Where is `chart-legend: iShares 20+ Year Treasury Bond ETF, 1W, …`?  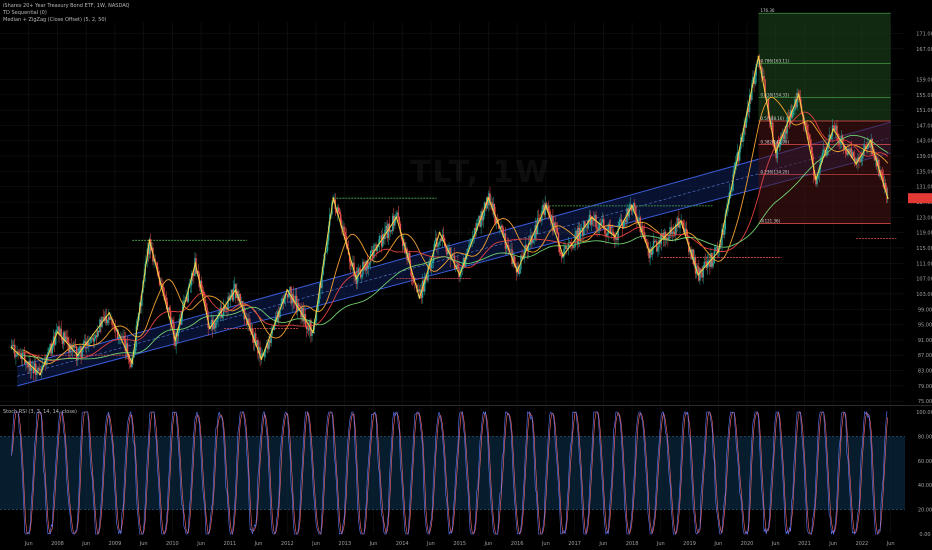 chart-legend: iShares 20+ Year Treasury Bond ETF, 1W, … is located at coordinates (66, 13).